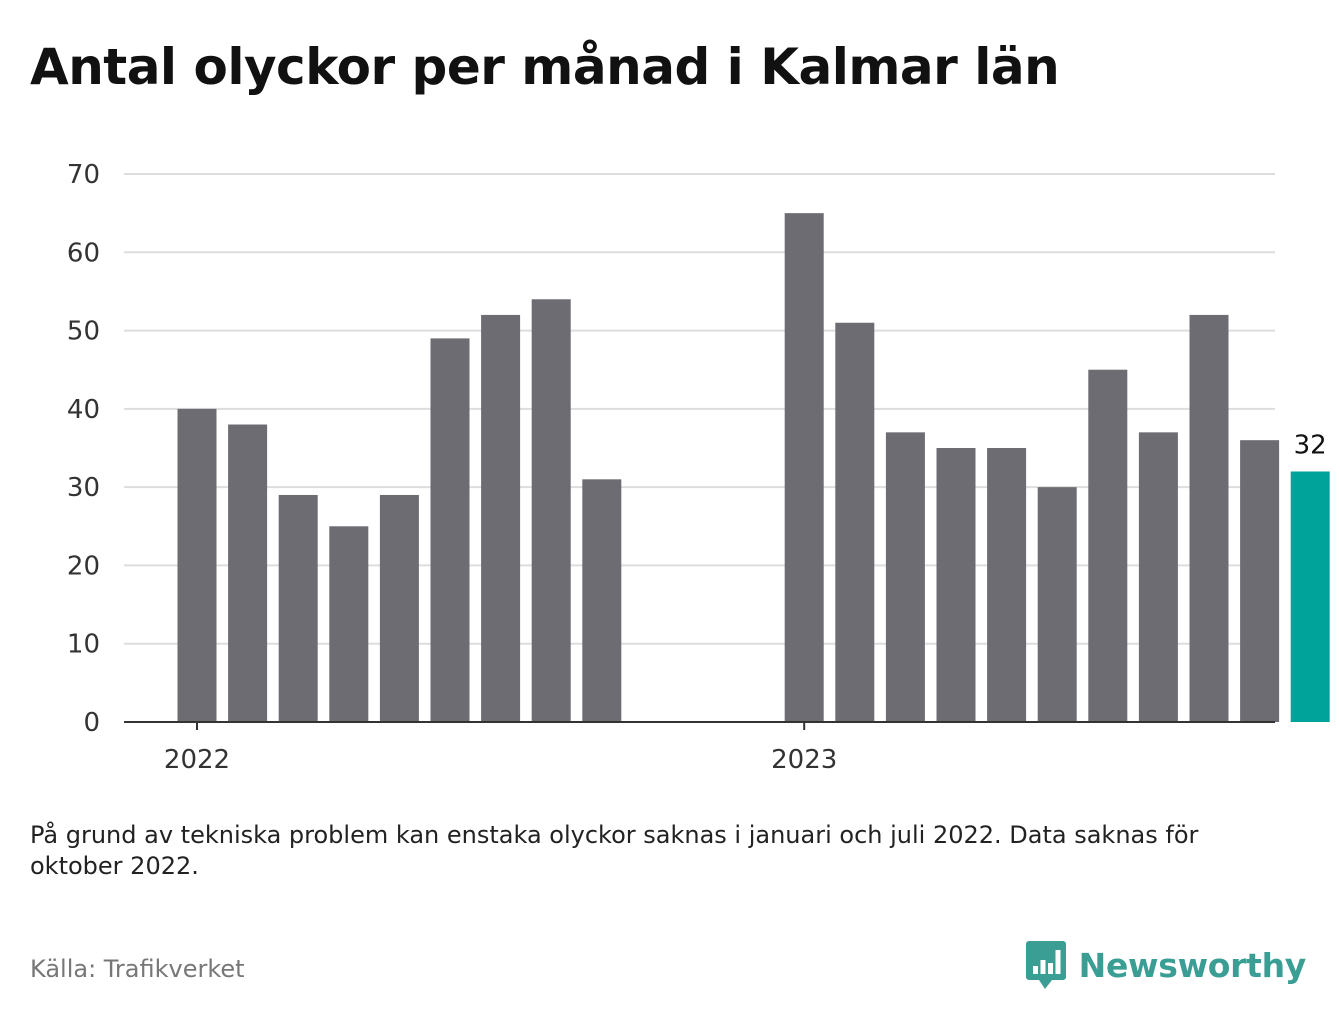 The image size is (1340, 1020). What do you see at coordinates (1192, 965) in the screenshot?
I see `brand-name: Newsworthy` at bounding box center [1192, 965].